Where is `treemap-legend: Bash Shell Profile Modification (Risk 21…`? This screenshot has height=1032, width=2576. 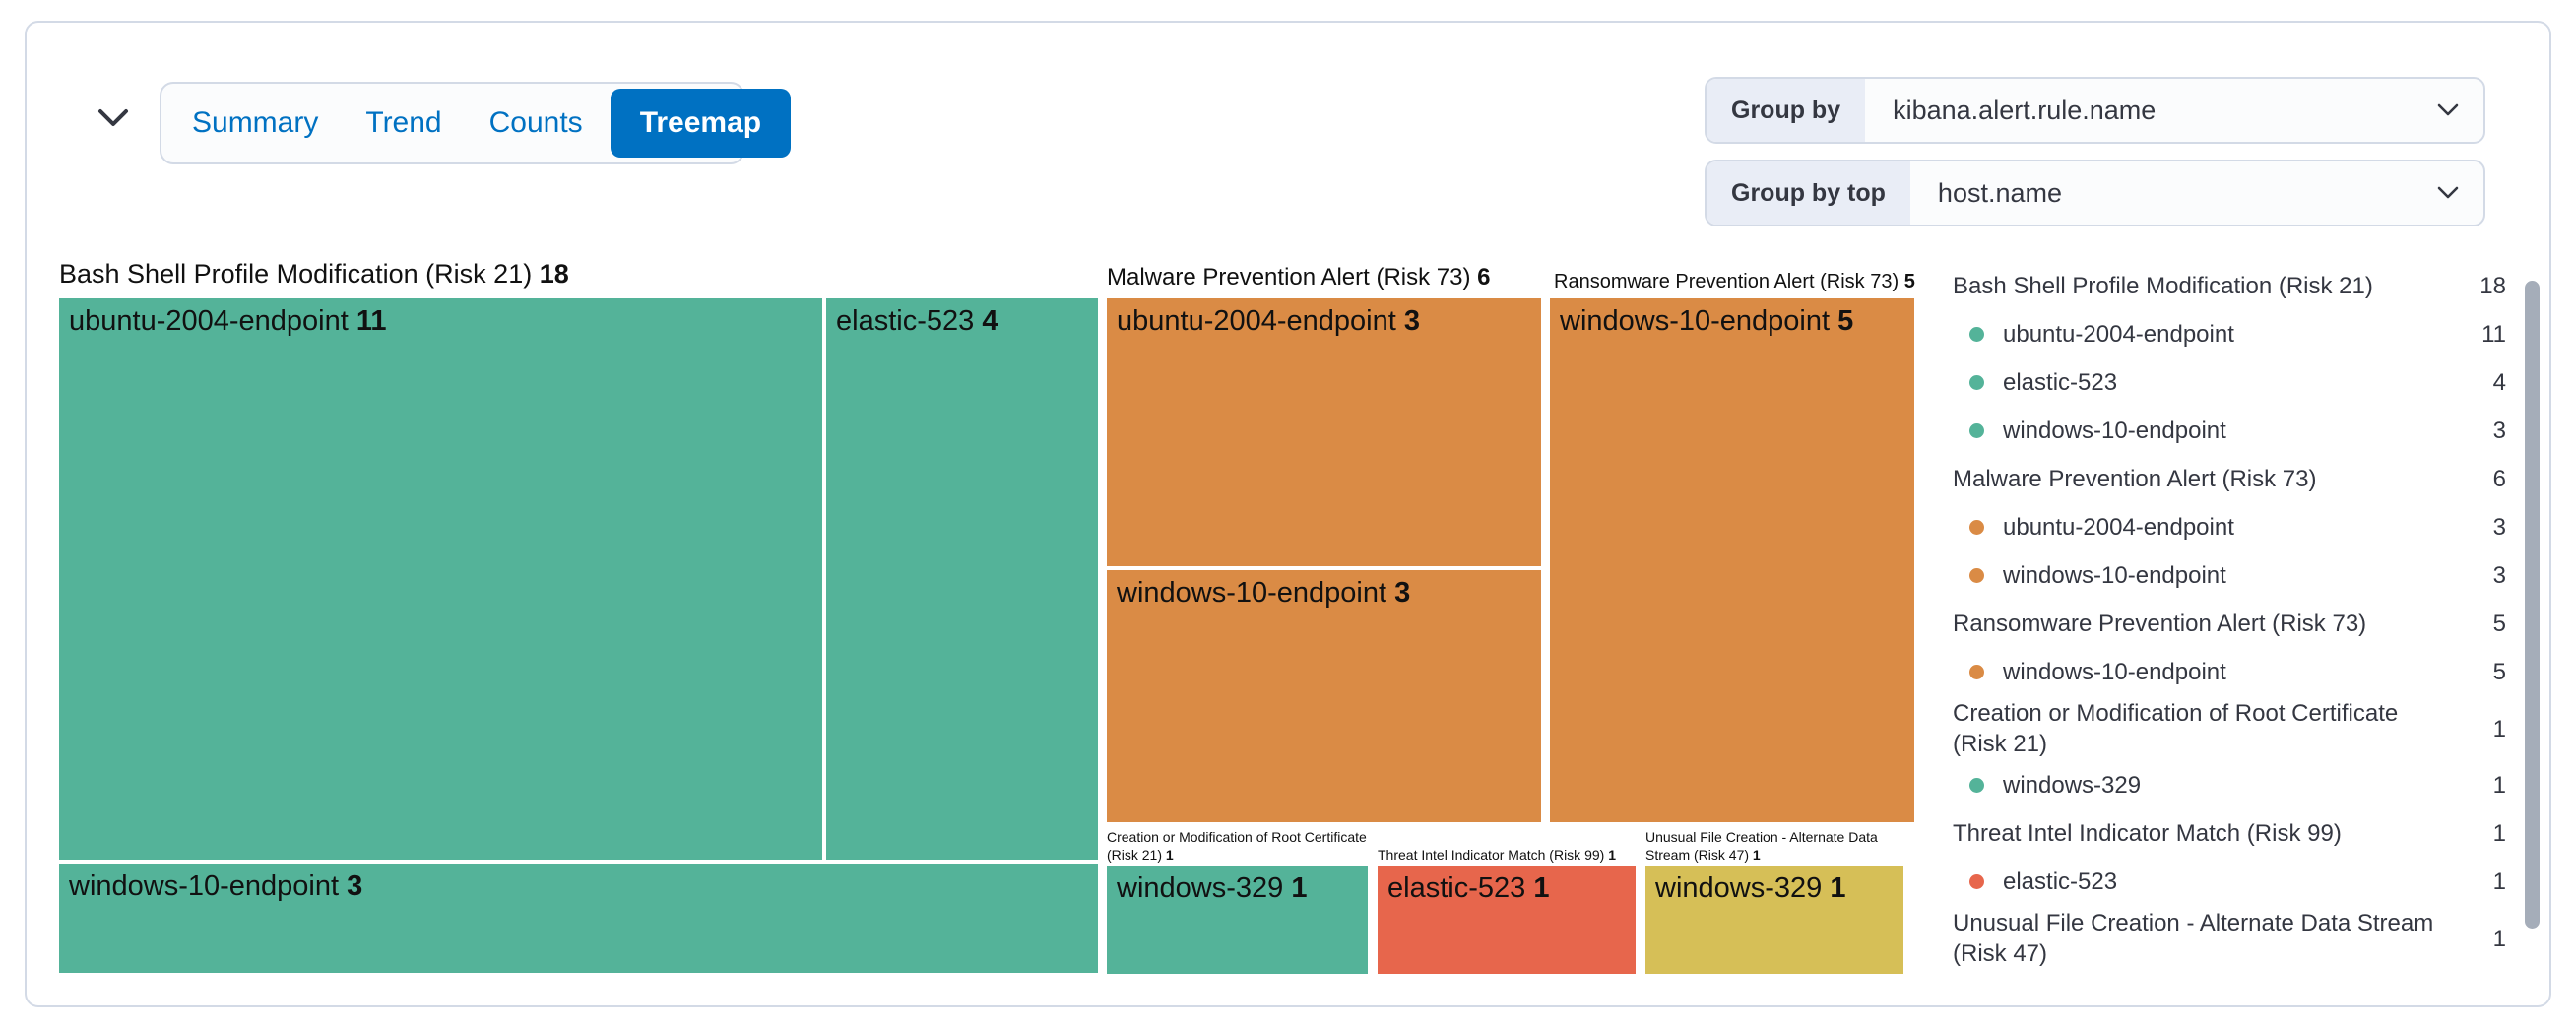
treemap-legend: Bash Shell Profile Modification (Risk 21… is located at coordinates (2229, 616).